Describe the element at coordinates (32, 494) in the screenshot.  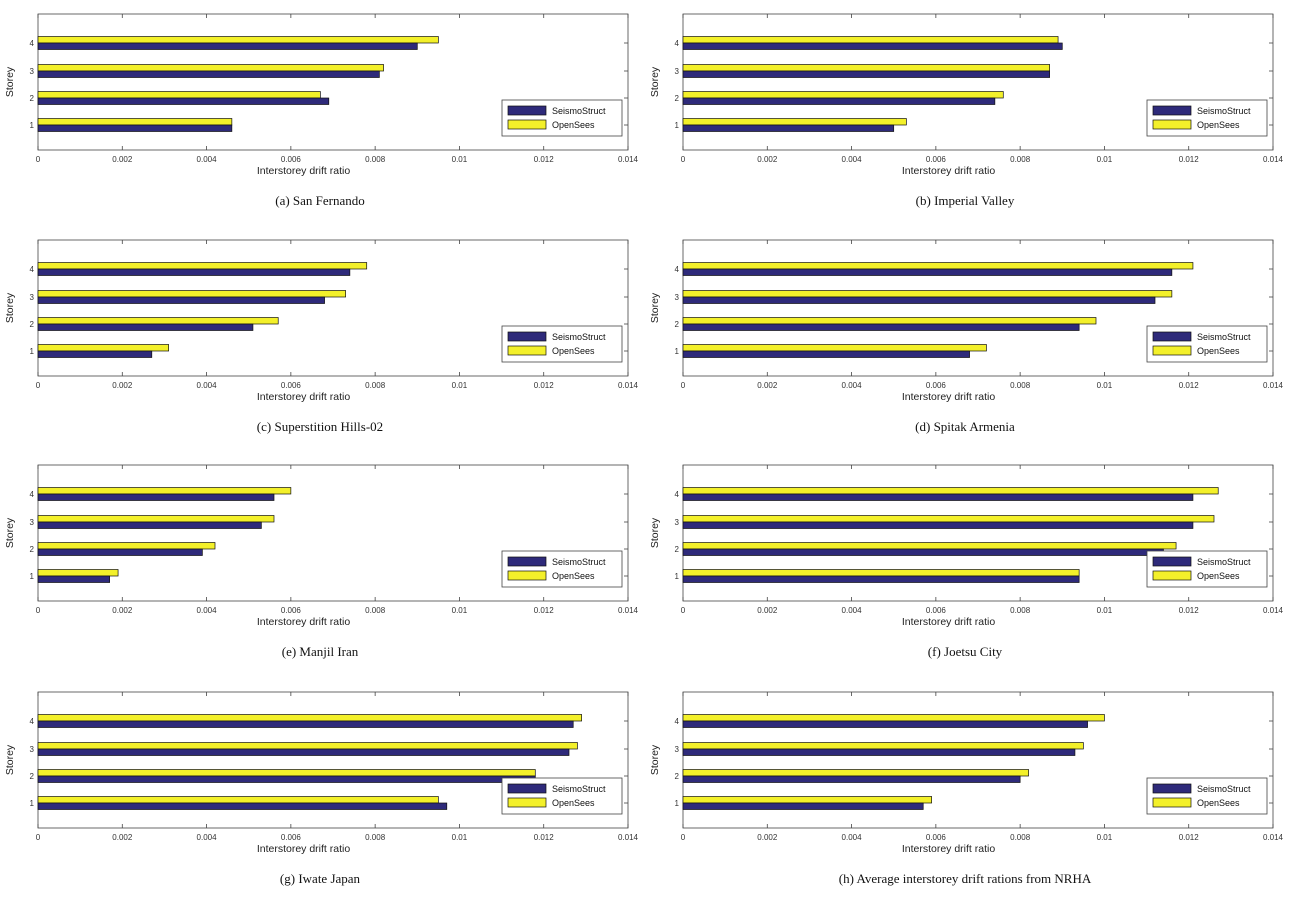
I see `y-tick-label: 4` at that location.